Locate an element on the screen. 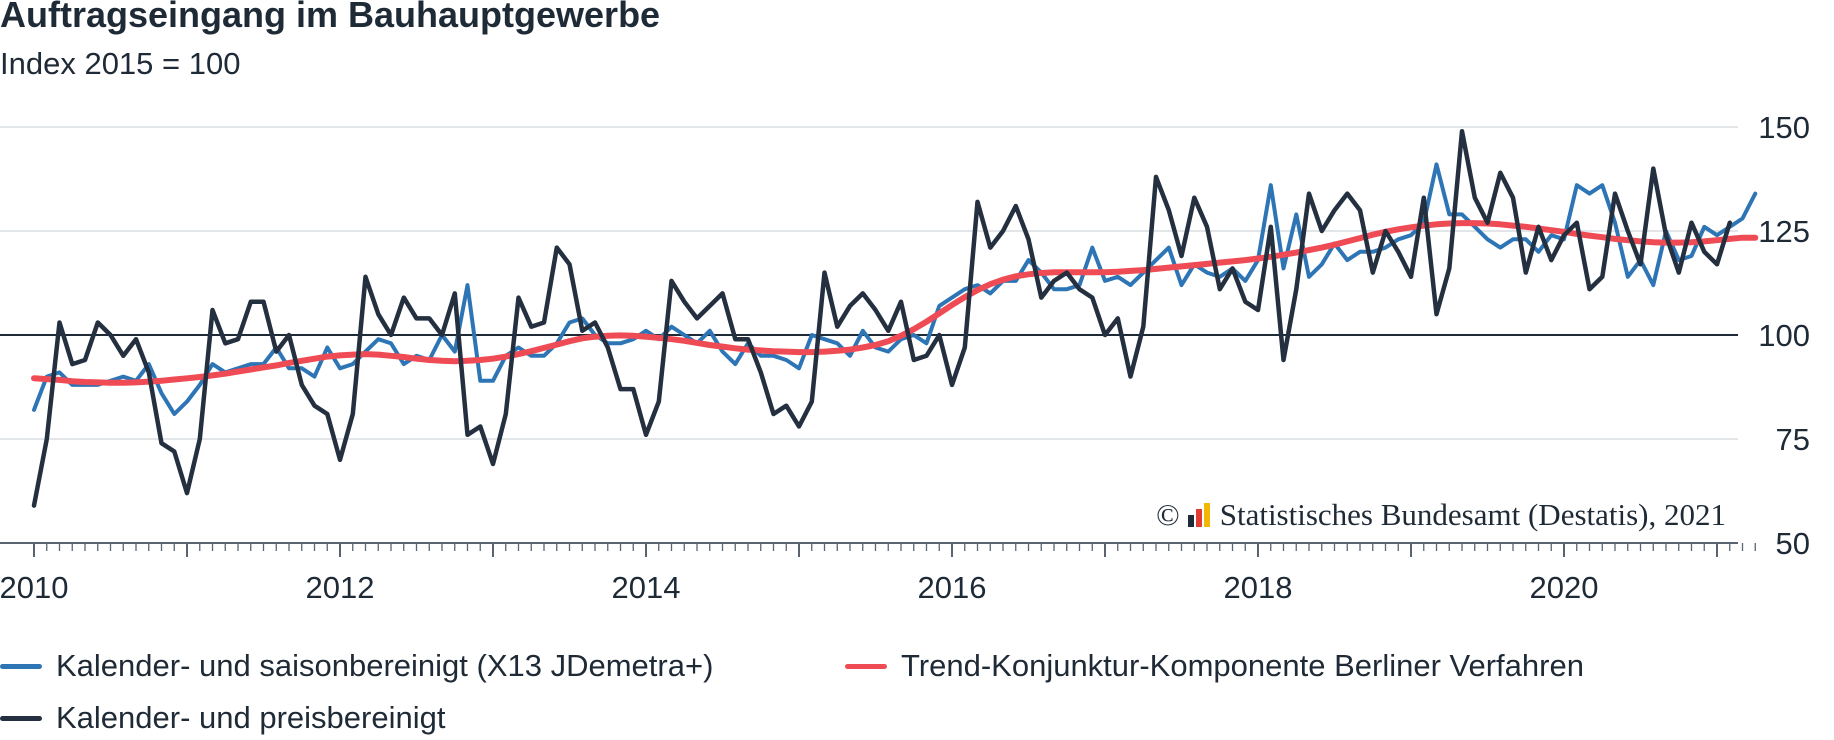  x-tick-label: 2010 is located at coordinates (34, 587).